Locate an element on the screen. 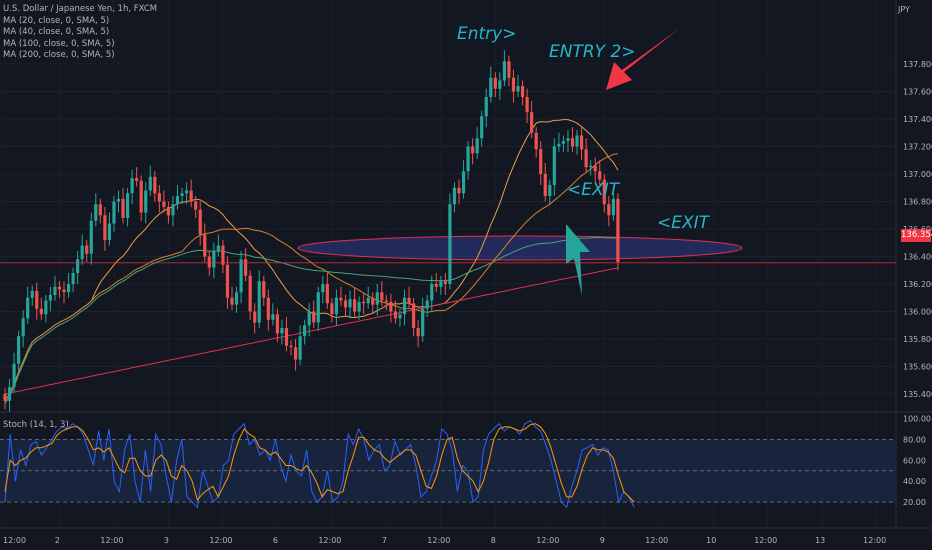  support-zone is located at coordinates (520, 248).